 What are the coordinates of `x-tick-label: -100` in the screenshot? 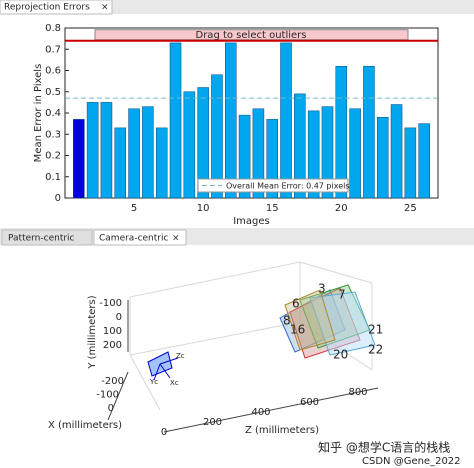 It's located at (107, 395).